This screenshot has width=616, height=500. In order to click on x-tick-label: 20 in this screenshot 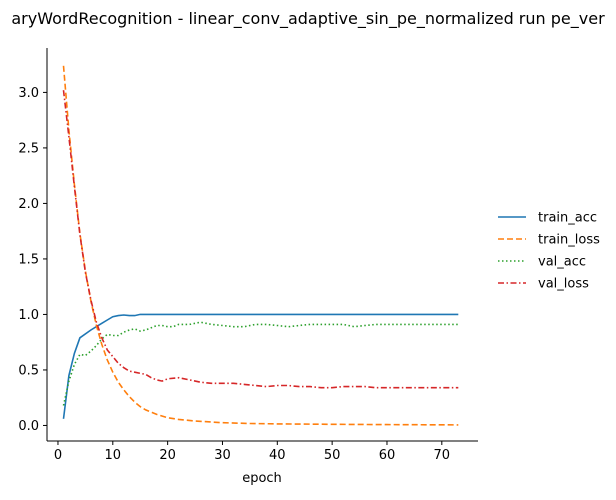, I will do `click(167, 455)`.